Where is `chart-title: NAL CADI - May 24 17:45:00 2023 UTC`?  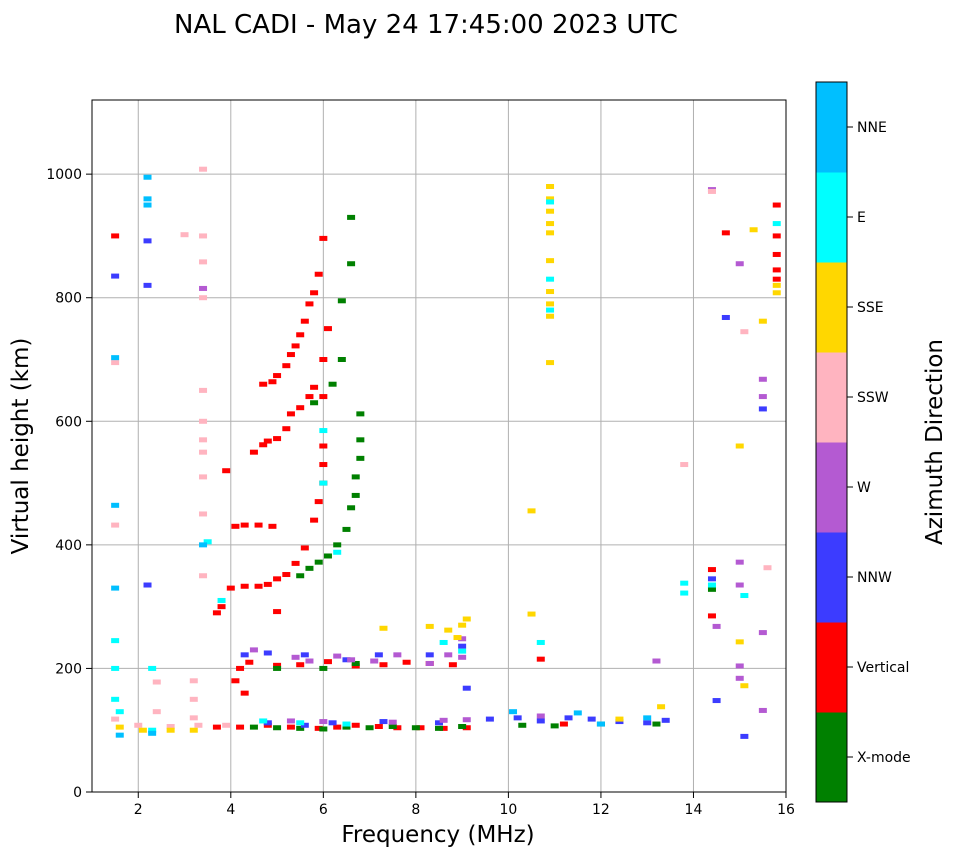 chart-title: NAL CADI - May 24 17:45:00 2023 UTC is located at coordinates (426, 25).